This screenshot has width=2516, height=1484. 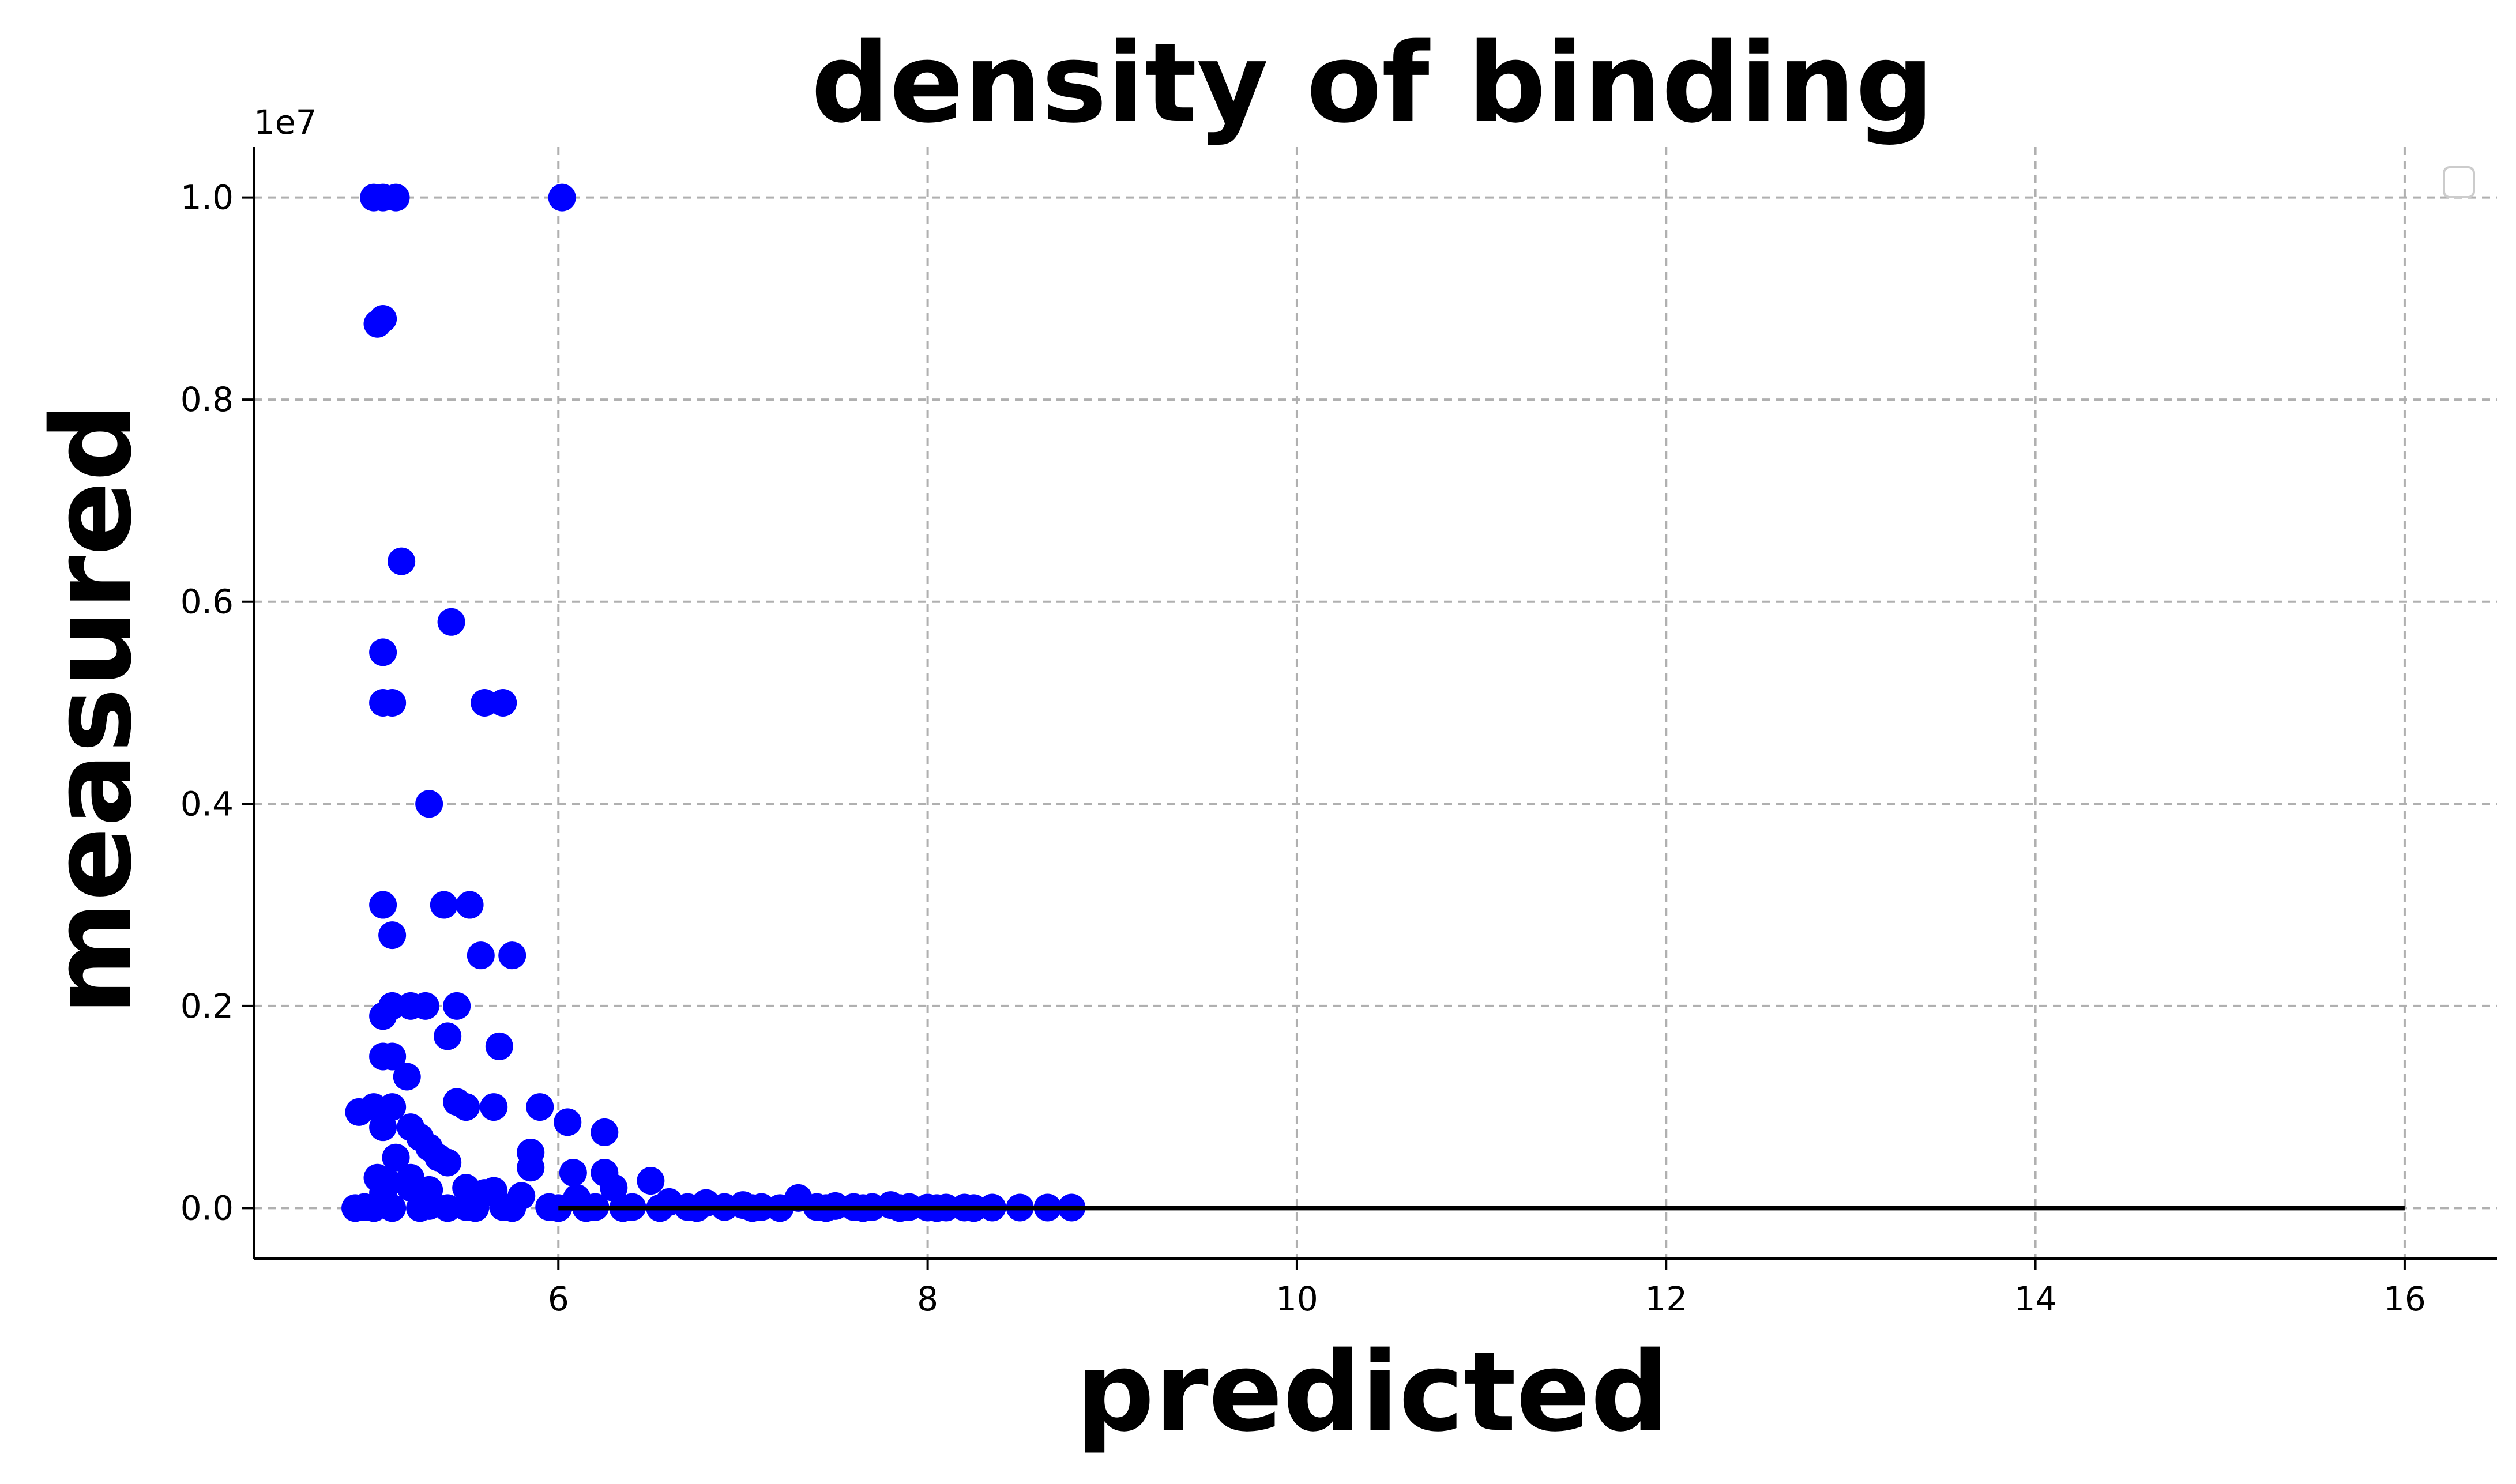 I want to click on x-axis-label: predicted, so click(x=1372, y=1392).